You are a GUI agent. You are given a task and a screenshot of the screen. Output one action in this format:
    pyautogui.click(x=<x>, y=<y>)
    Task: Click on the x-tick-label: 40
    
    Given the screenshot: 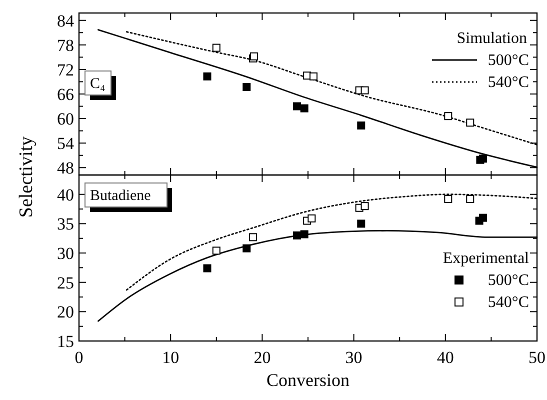 What is the action you would take?
    pyautogui.click(x=445, y=357)
    